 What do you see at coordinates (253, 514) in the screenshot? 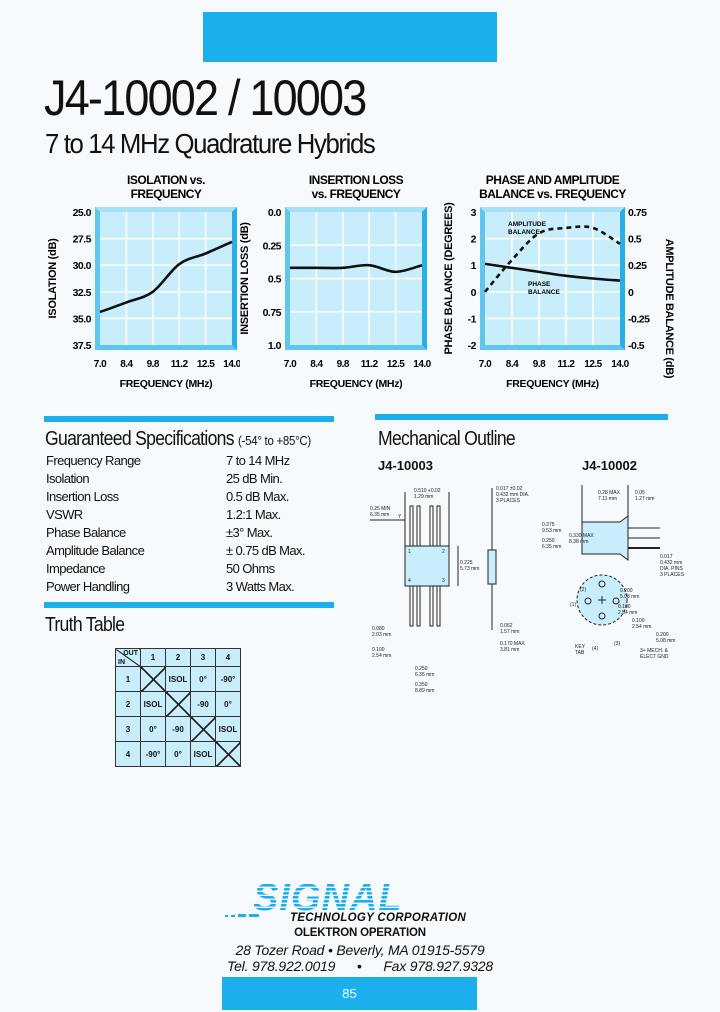
I see `spec-value: 1.2:1 Max.` at bounding box center [253, 514].